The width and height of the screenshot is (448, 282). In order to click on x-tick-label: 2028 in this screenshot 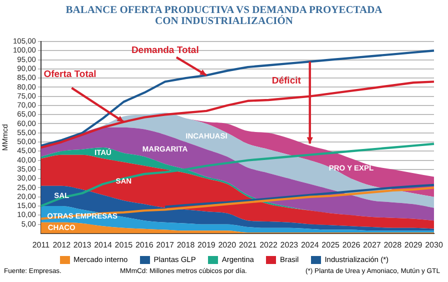, I will do `click(393, 245)`.